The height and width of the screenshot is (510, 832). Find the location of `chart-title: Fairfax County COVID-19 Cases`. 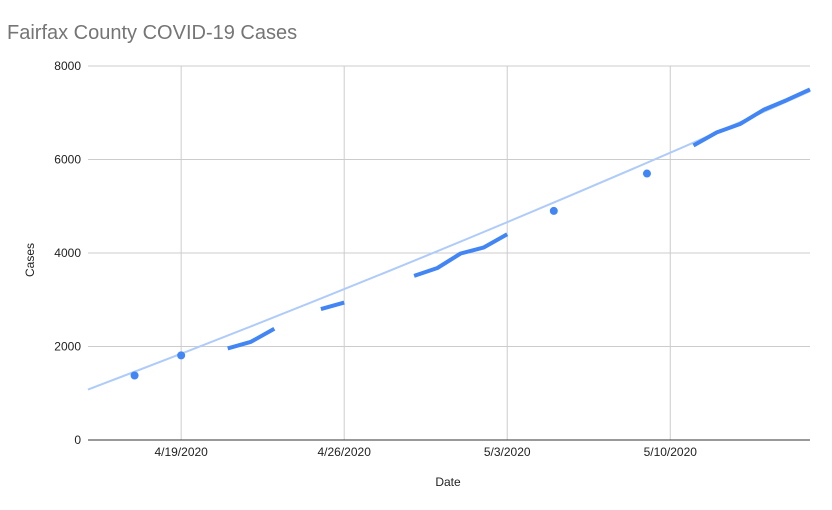

chart-title: Fairfax County COVID-19 Cases is located at coordinates (152, 33).